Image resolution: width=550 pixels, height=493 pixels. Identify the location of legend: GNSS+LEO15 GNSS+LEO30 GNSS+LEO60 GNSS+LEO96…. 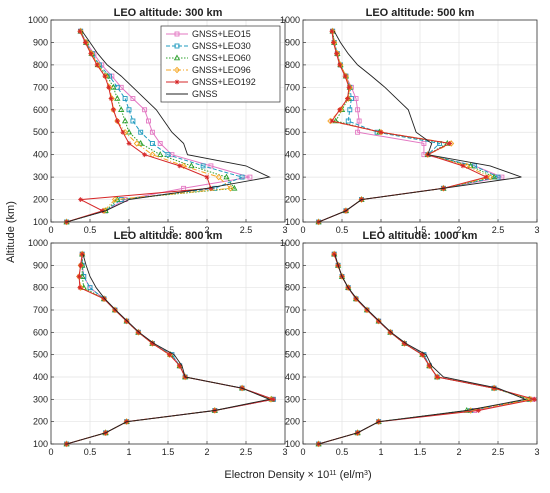
(220, 64).